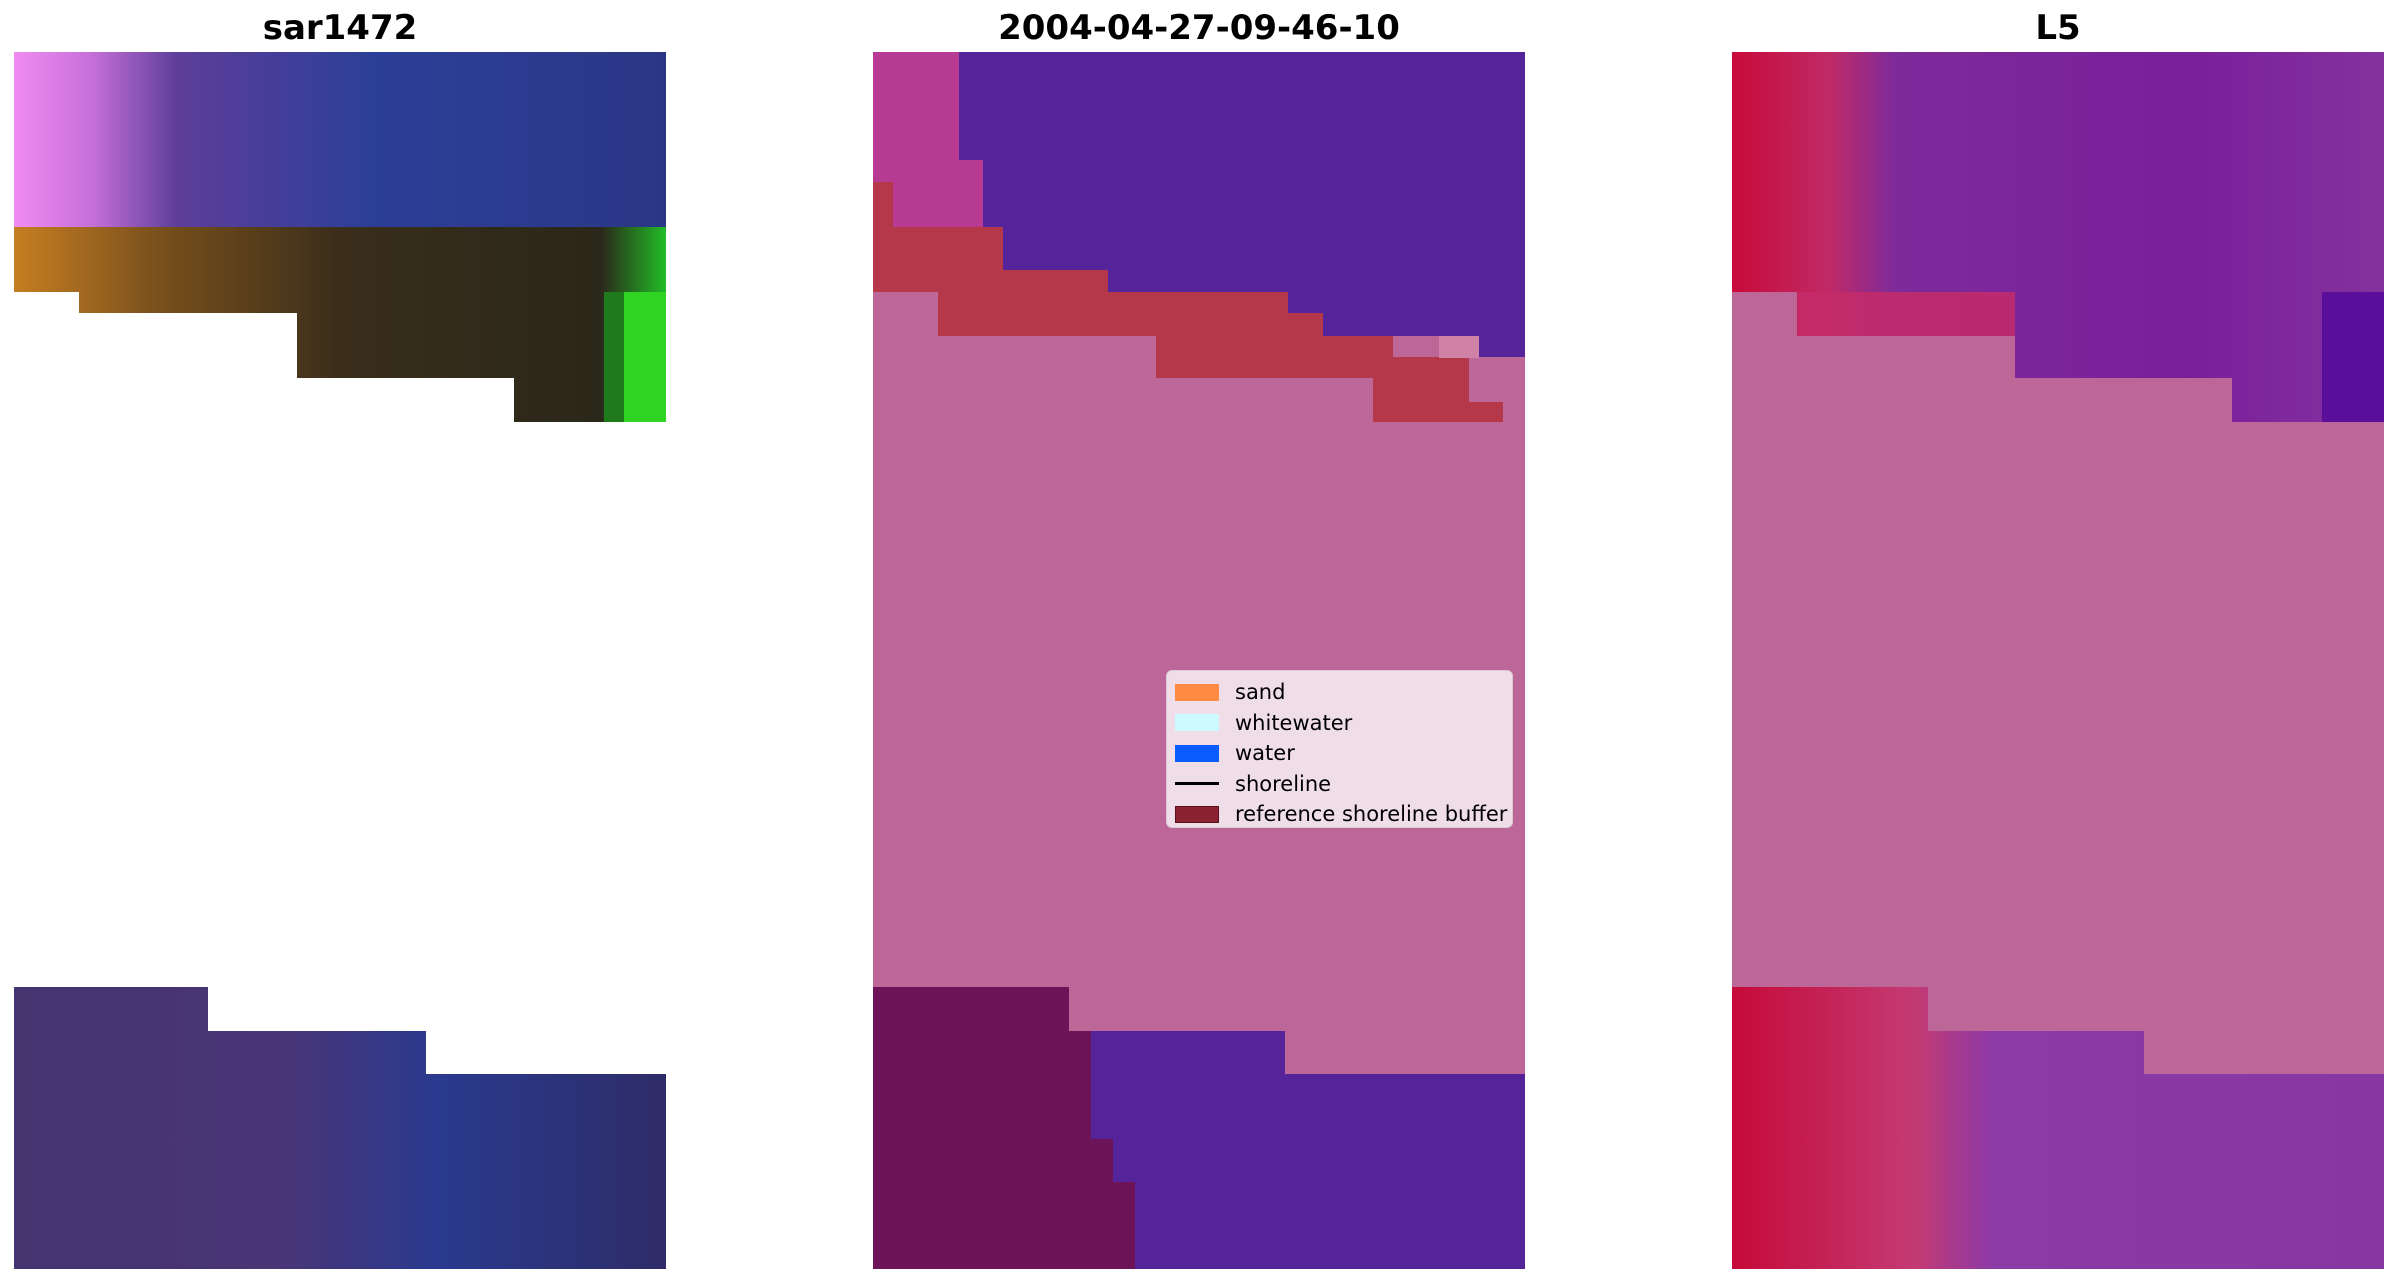 The width and height of the screenshot is (2396, 1283). Describe the element at coordinates (1371, 814) in the screenshot. I see `legend-label-buffer: reference shoreline buffer` at that location.